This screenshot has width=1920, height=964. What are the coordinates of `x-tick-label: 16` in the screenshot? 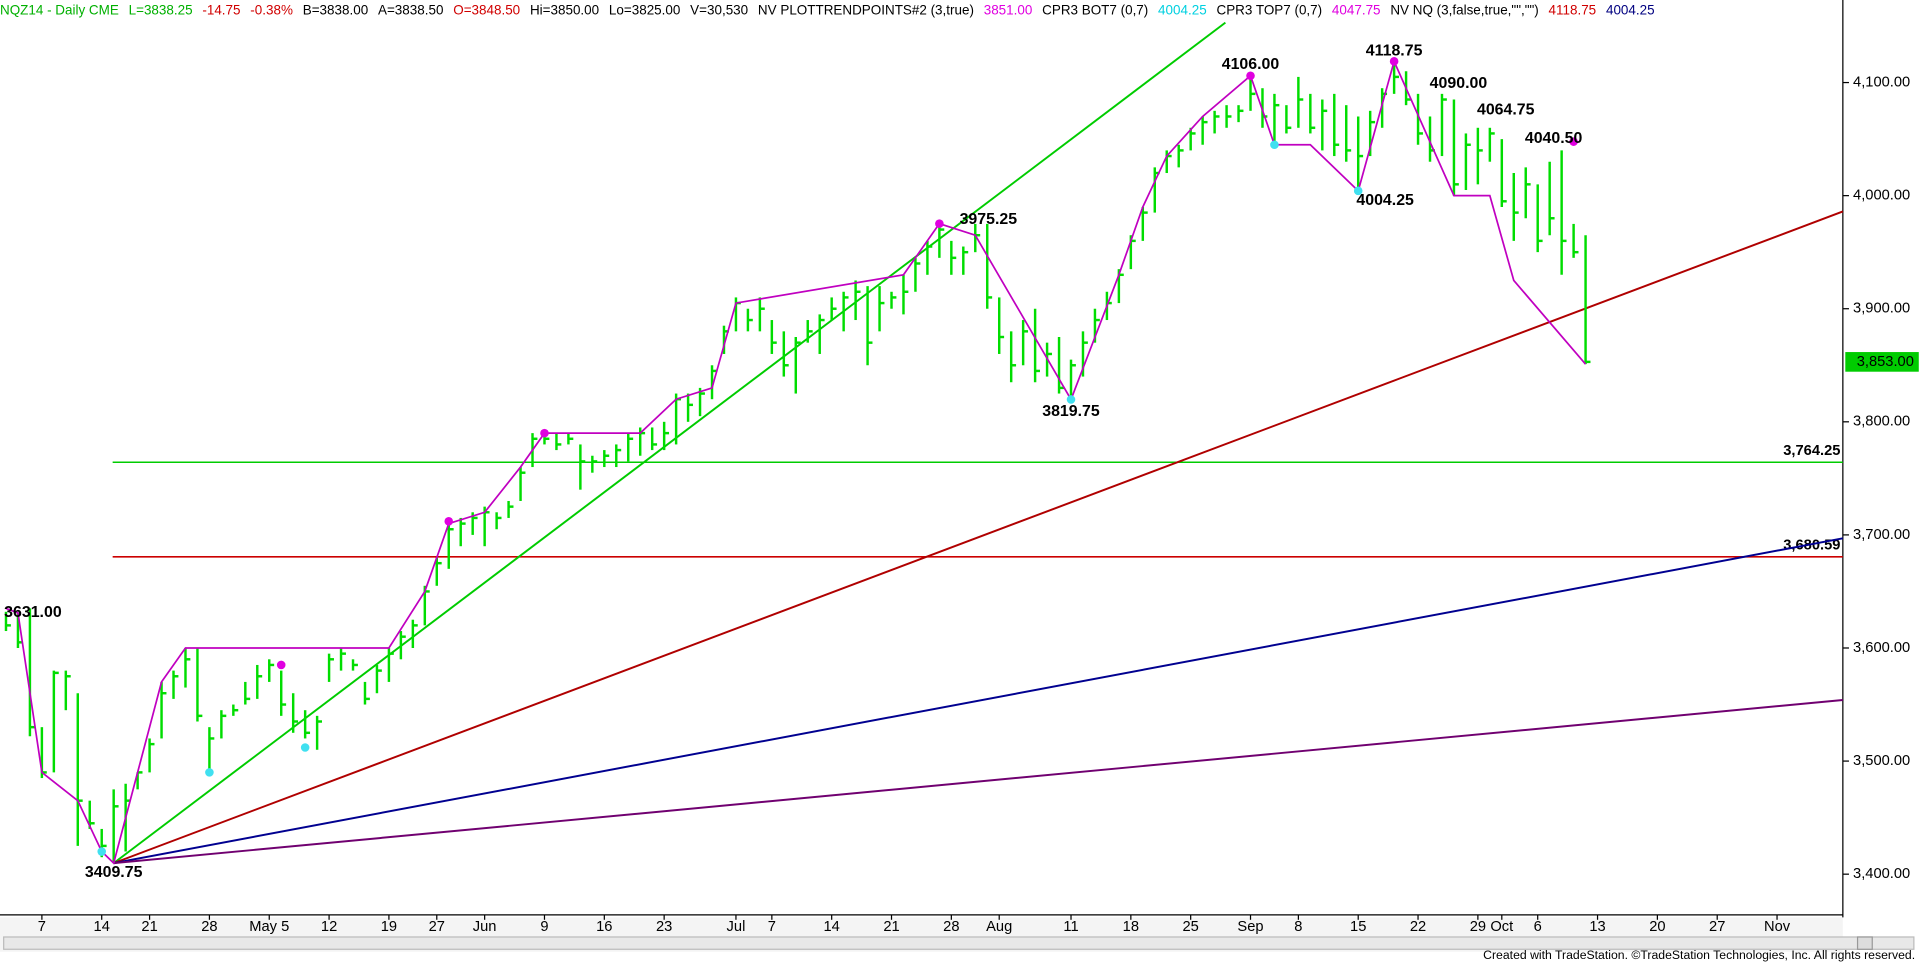 It's located at (604, 927).